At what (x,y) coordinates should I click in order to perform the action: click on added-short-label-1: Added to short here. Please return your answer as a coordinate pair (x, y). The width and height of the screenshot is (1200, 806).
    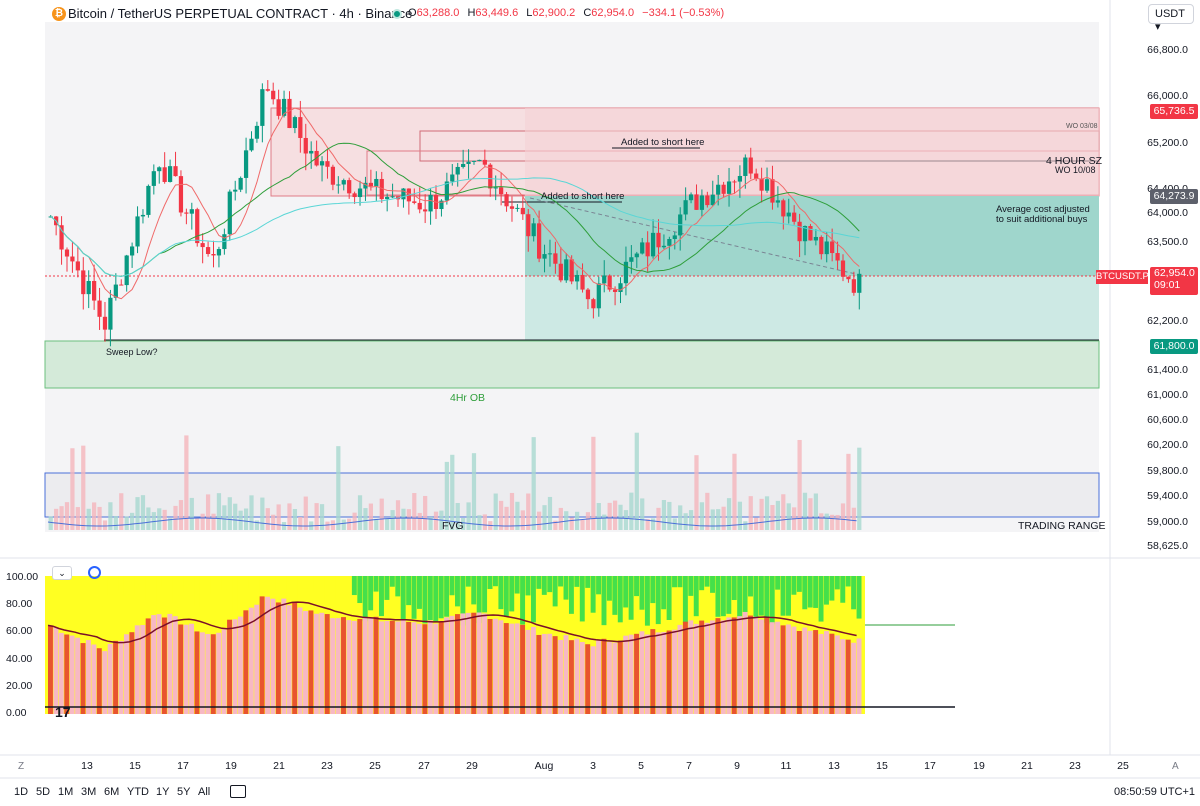
    Looking at the image, I should click on (663, 142).